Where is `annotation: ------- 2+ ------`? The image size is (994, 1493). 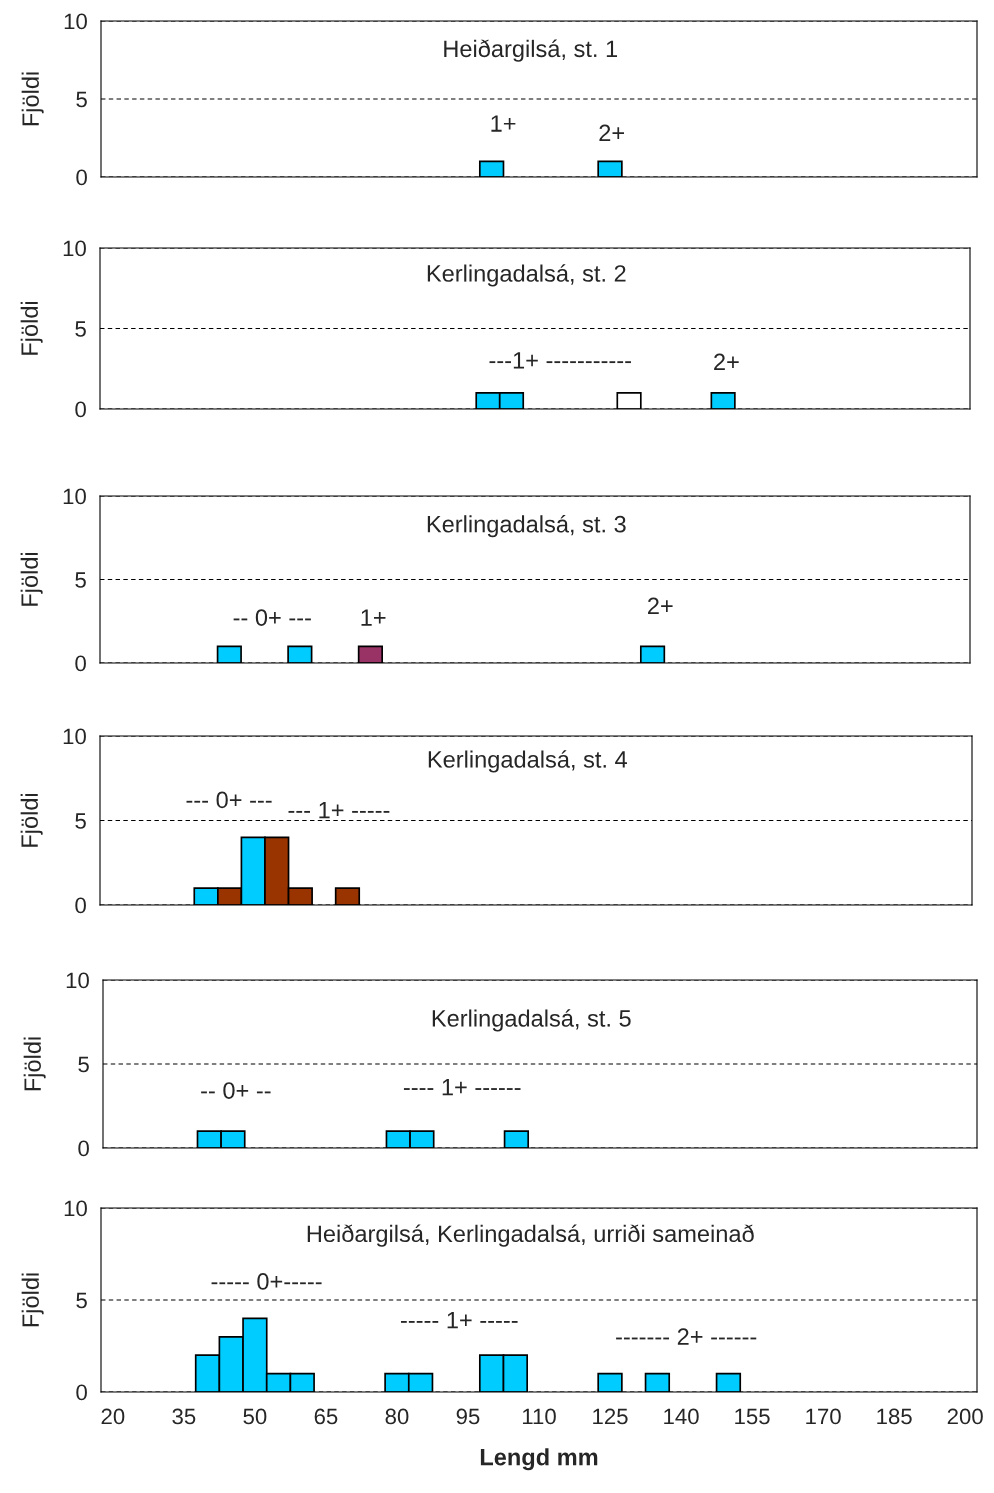 annotation: ------- 2+ ------ is located at coordinates (686, 1336).